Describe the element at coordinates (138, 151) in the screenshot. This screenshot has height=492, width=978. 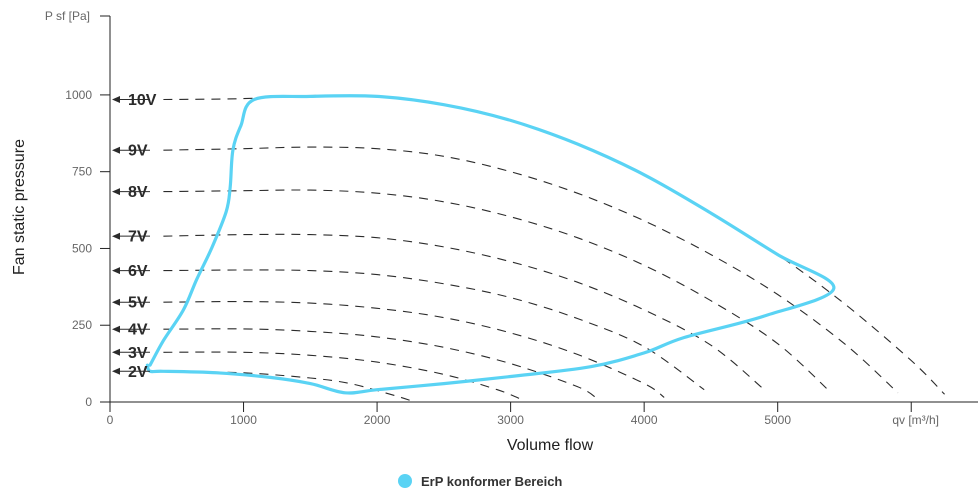
I see `voltage-label-9v: 9V` at that location.